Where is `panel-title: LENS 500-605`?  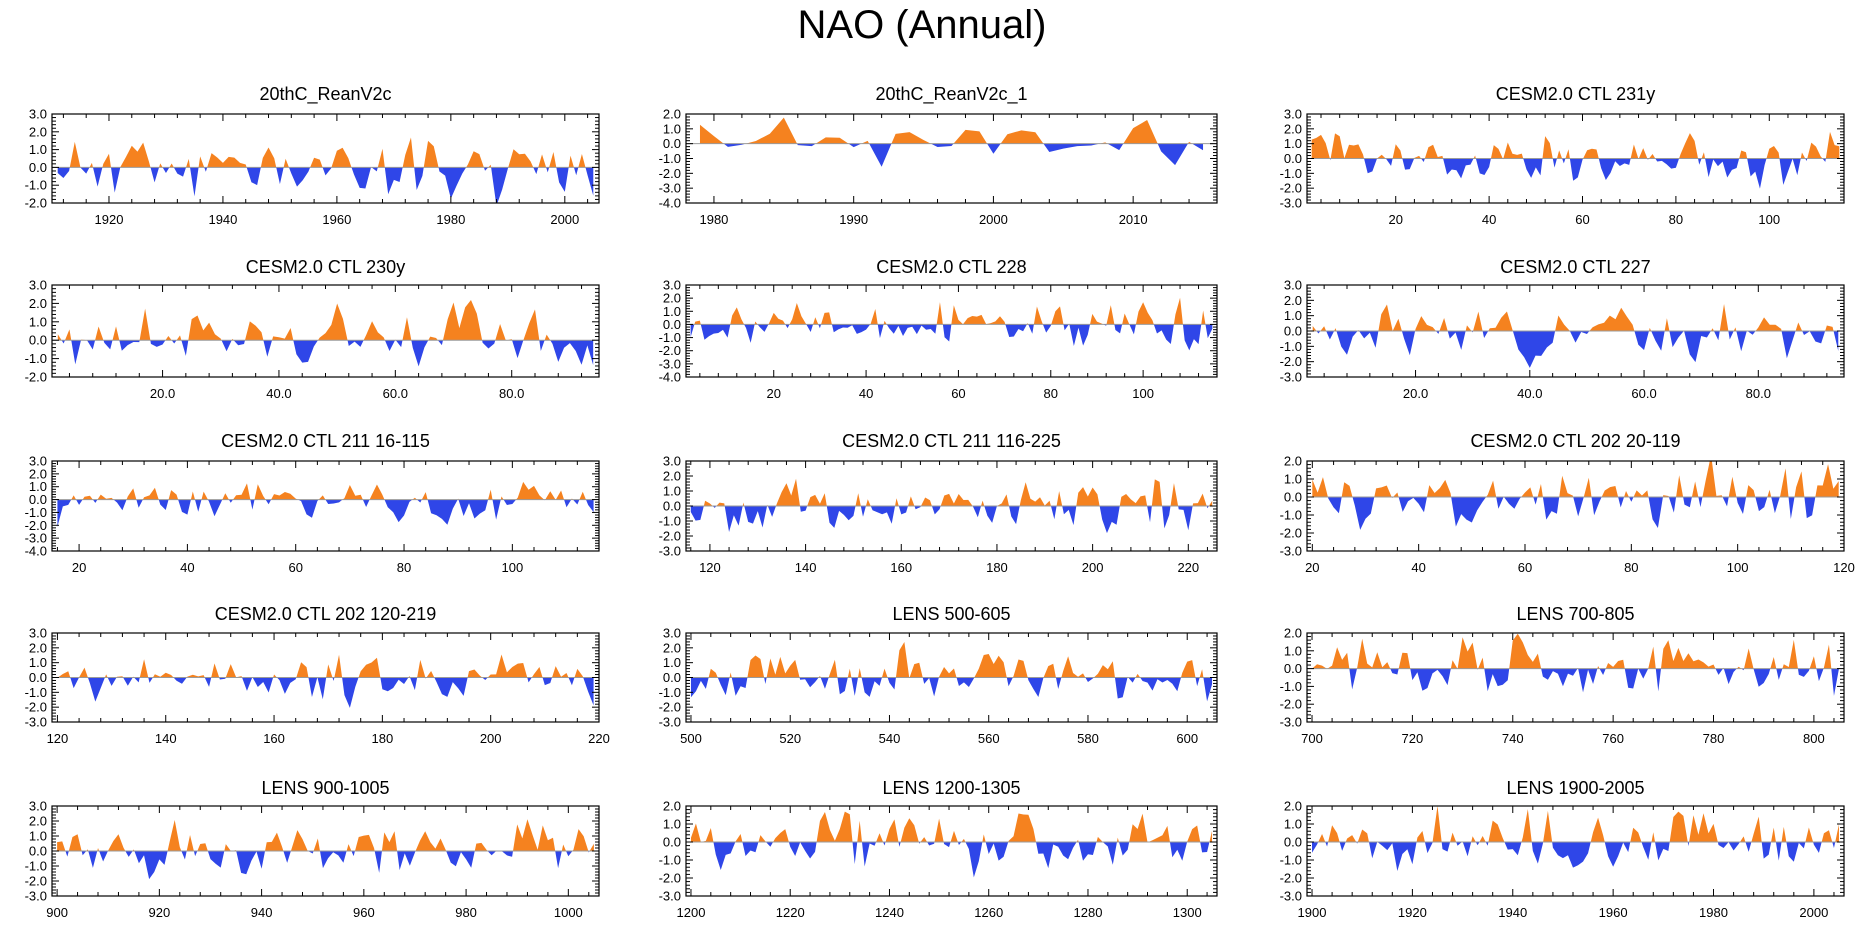
panel-title: LENS 500-605 is located at coordinates (951, 614).